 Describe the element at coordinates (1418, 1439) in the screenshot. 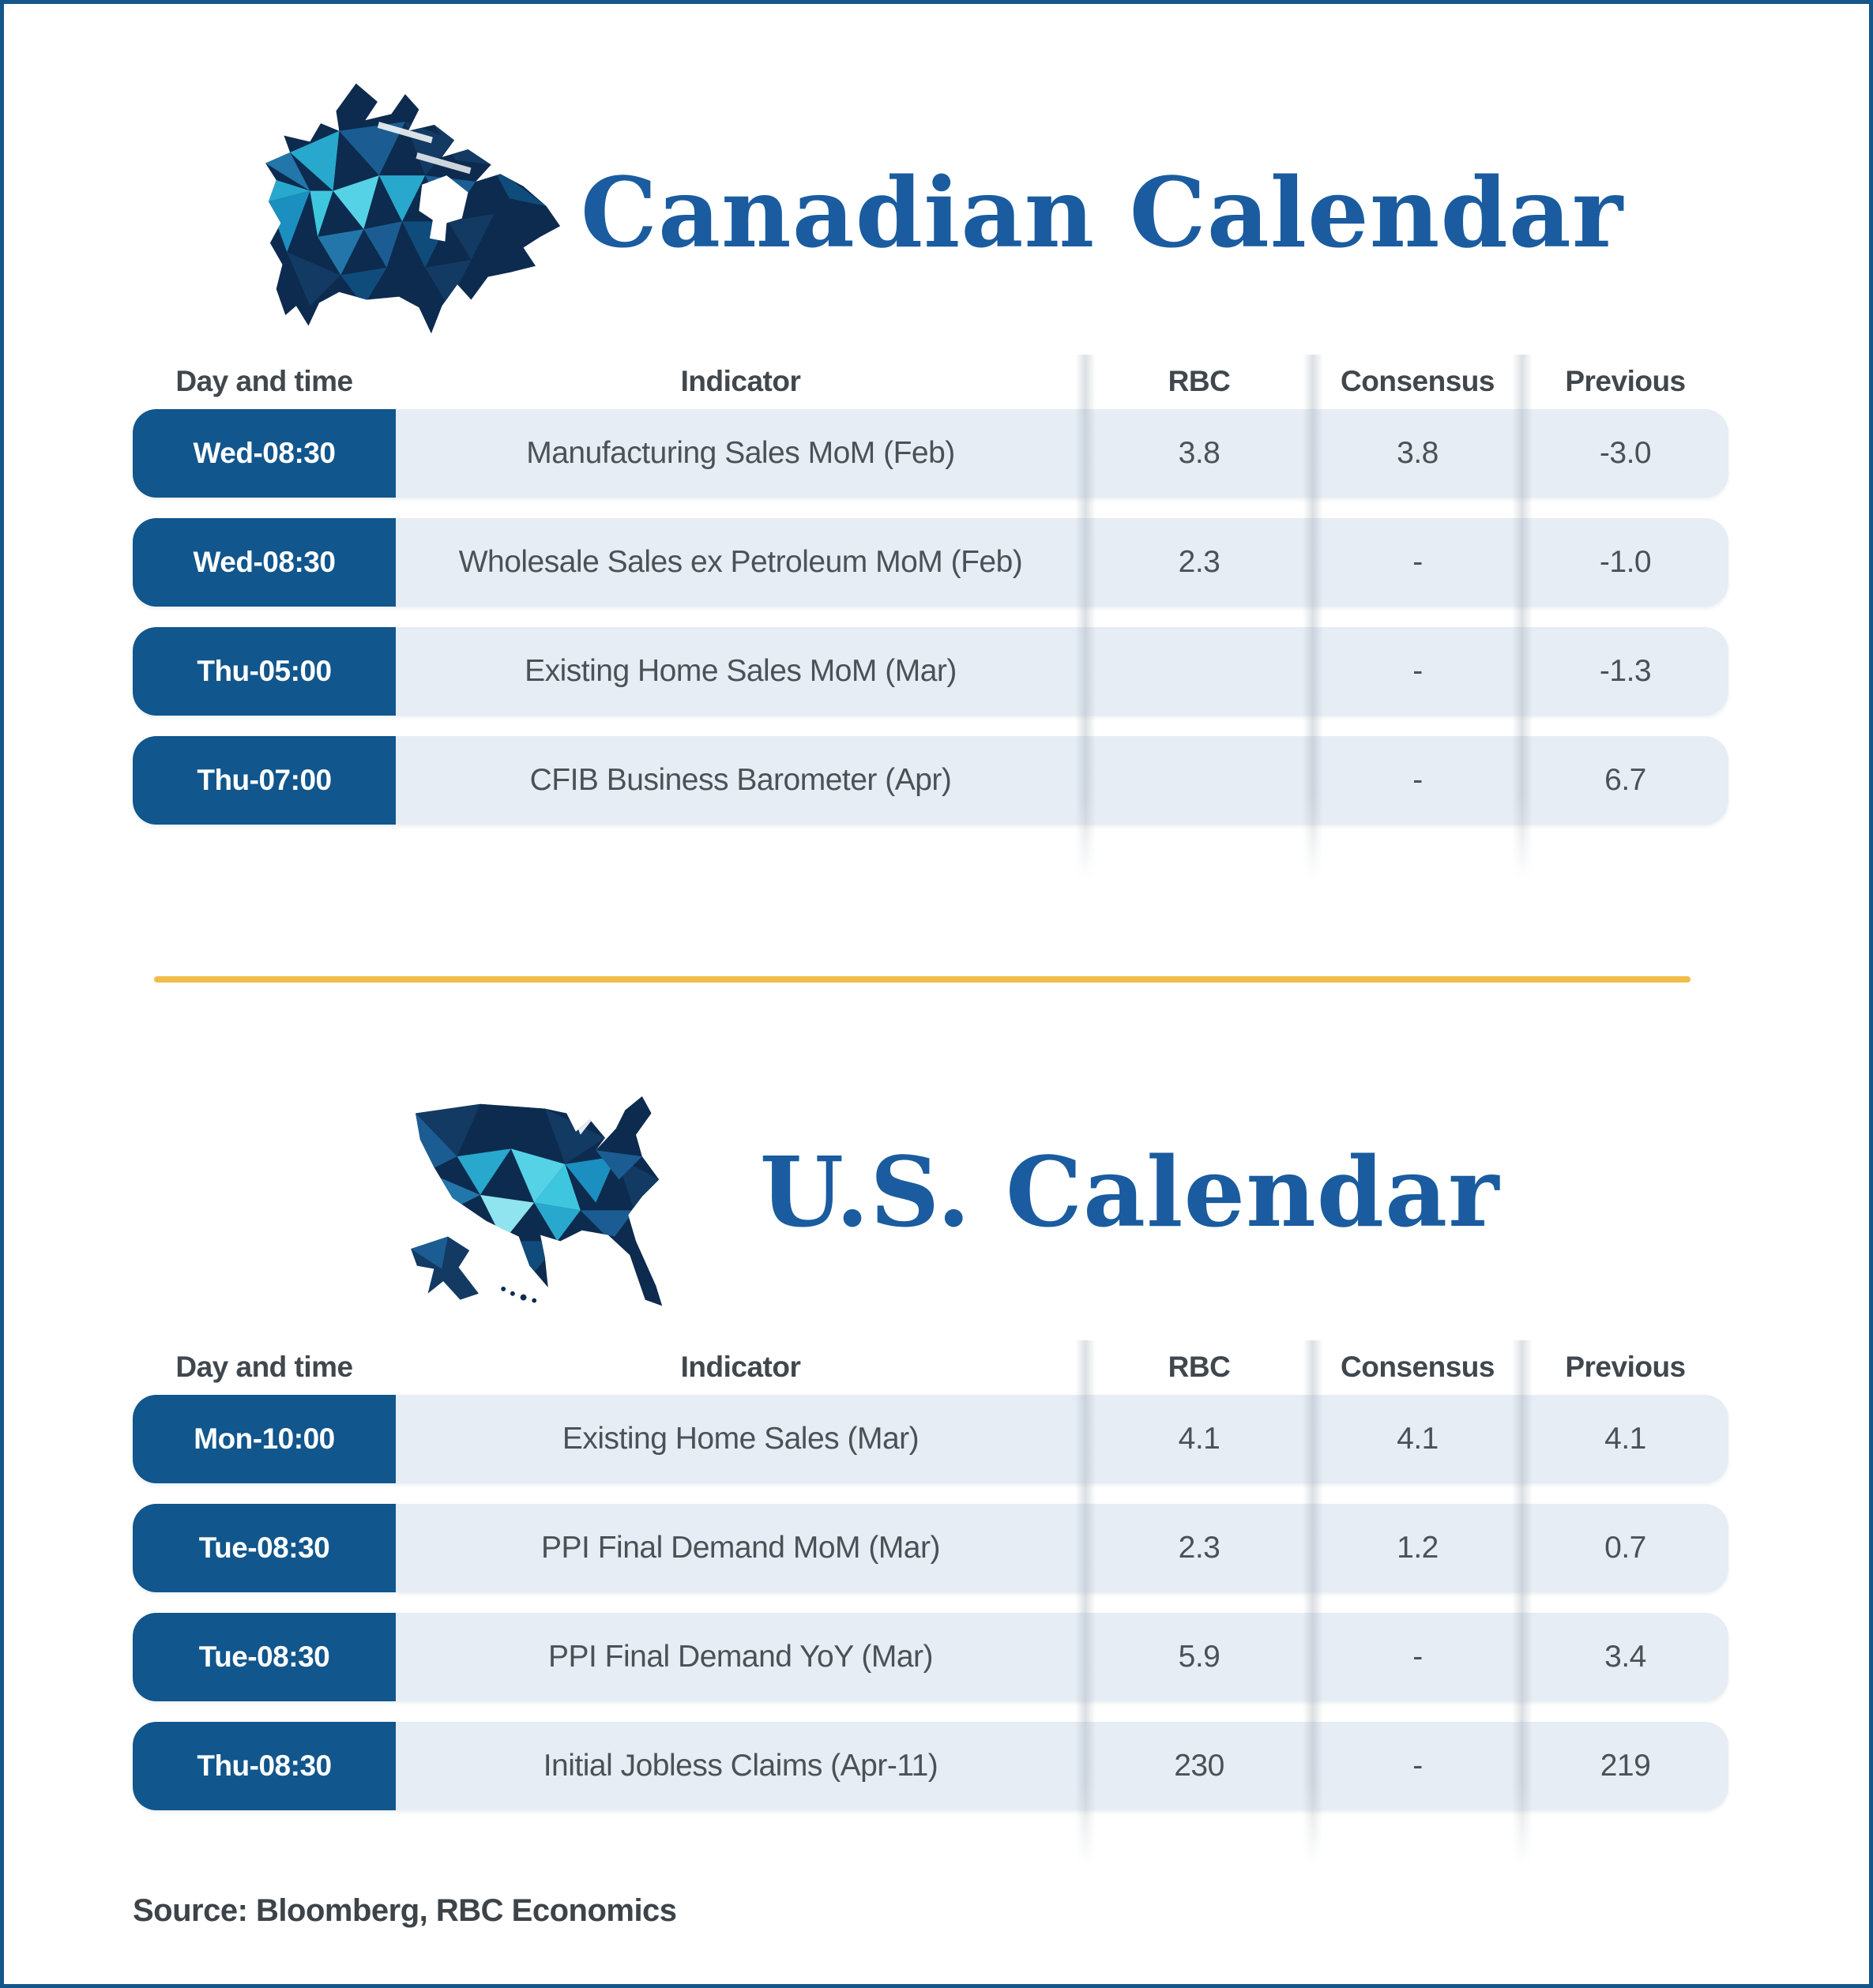

I see `consensus-cell: 4.1` at that location.